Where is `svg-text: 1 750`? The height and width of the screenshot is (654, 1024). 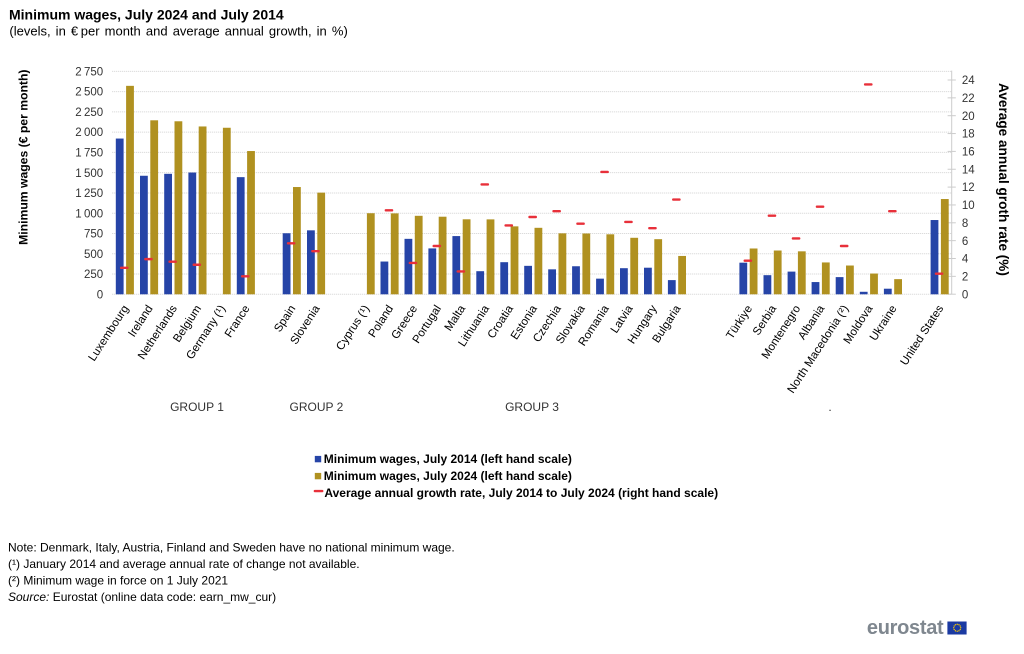
svg-text: 1 750 is located at coordinates (89, 154).